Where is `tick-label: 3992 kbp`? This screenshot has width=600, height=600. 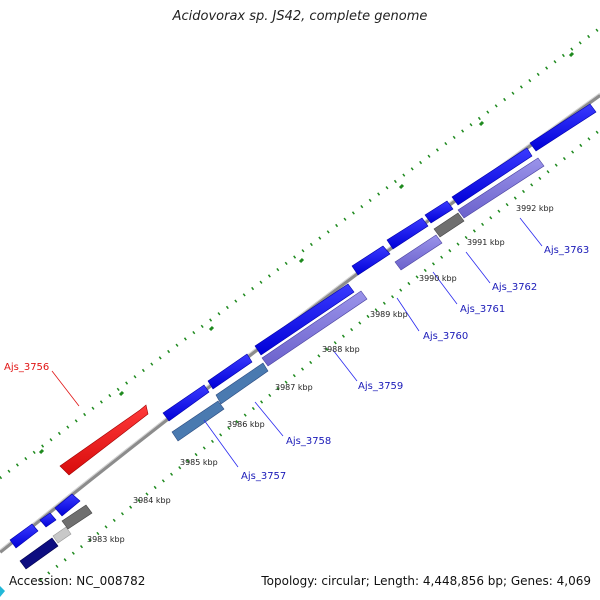 tick-label: 3992 kbp is located at coordinates (535, 208).